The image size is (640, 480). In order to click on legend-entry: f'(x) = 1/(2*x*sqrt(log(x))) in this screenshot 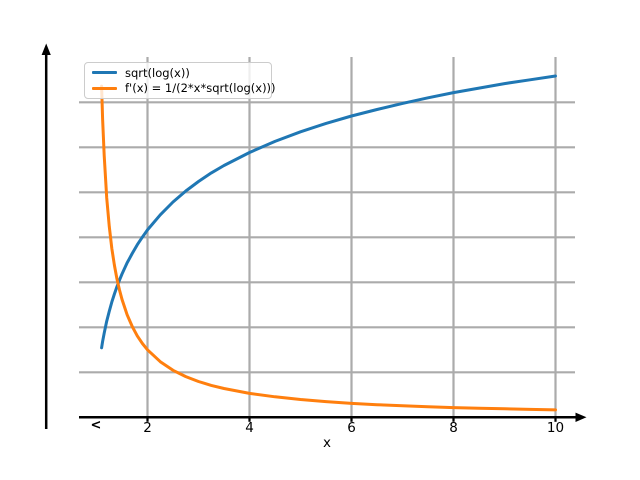, I will do `click(180, 89)`.